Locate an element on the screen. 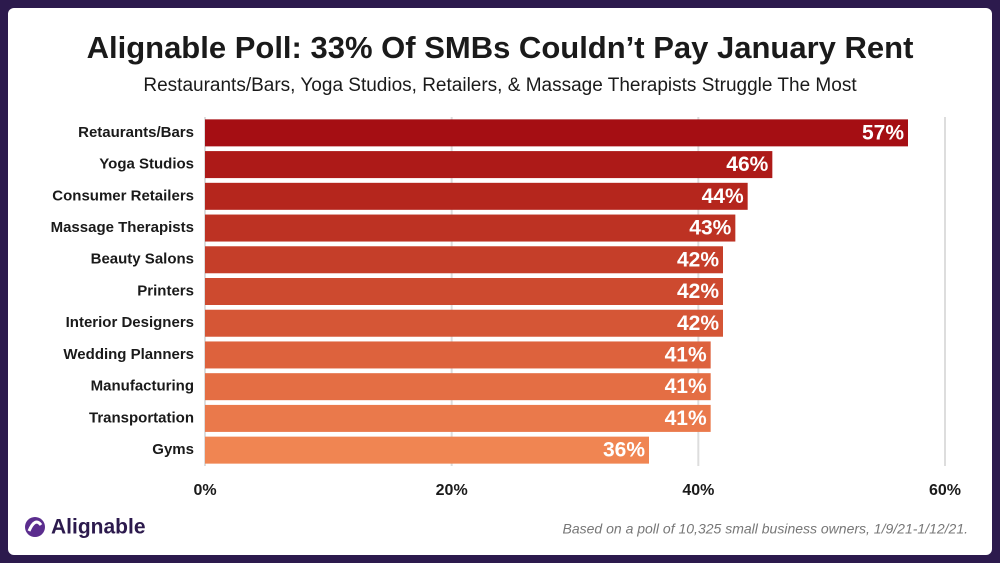 The image size is (1000, 563). y-tick-label: Massage Therapists is located at coordinates (122, 227).